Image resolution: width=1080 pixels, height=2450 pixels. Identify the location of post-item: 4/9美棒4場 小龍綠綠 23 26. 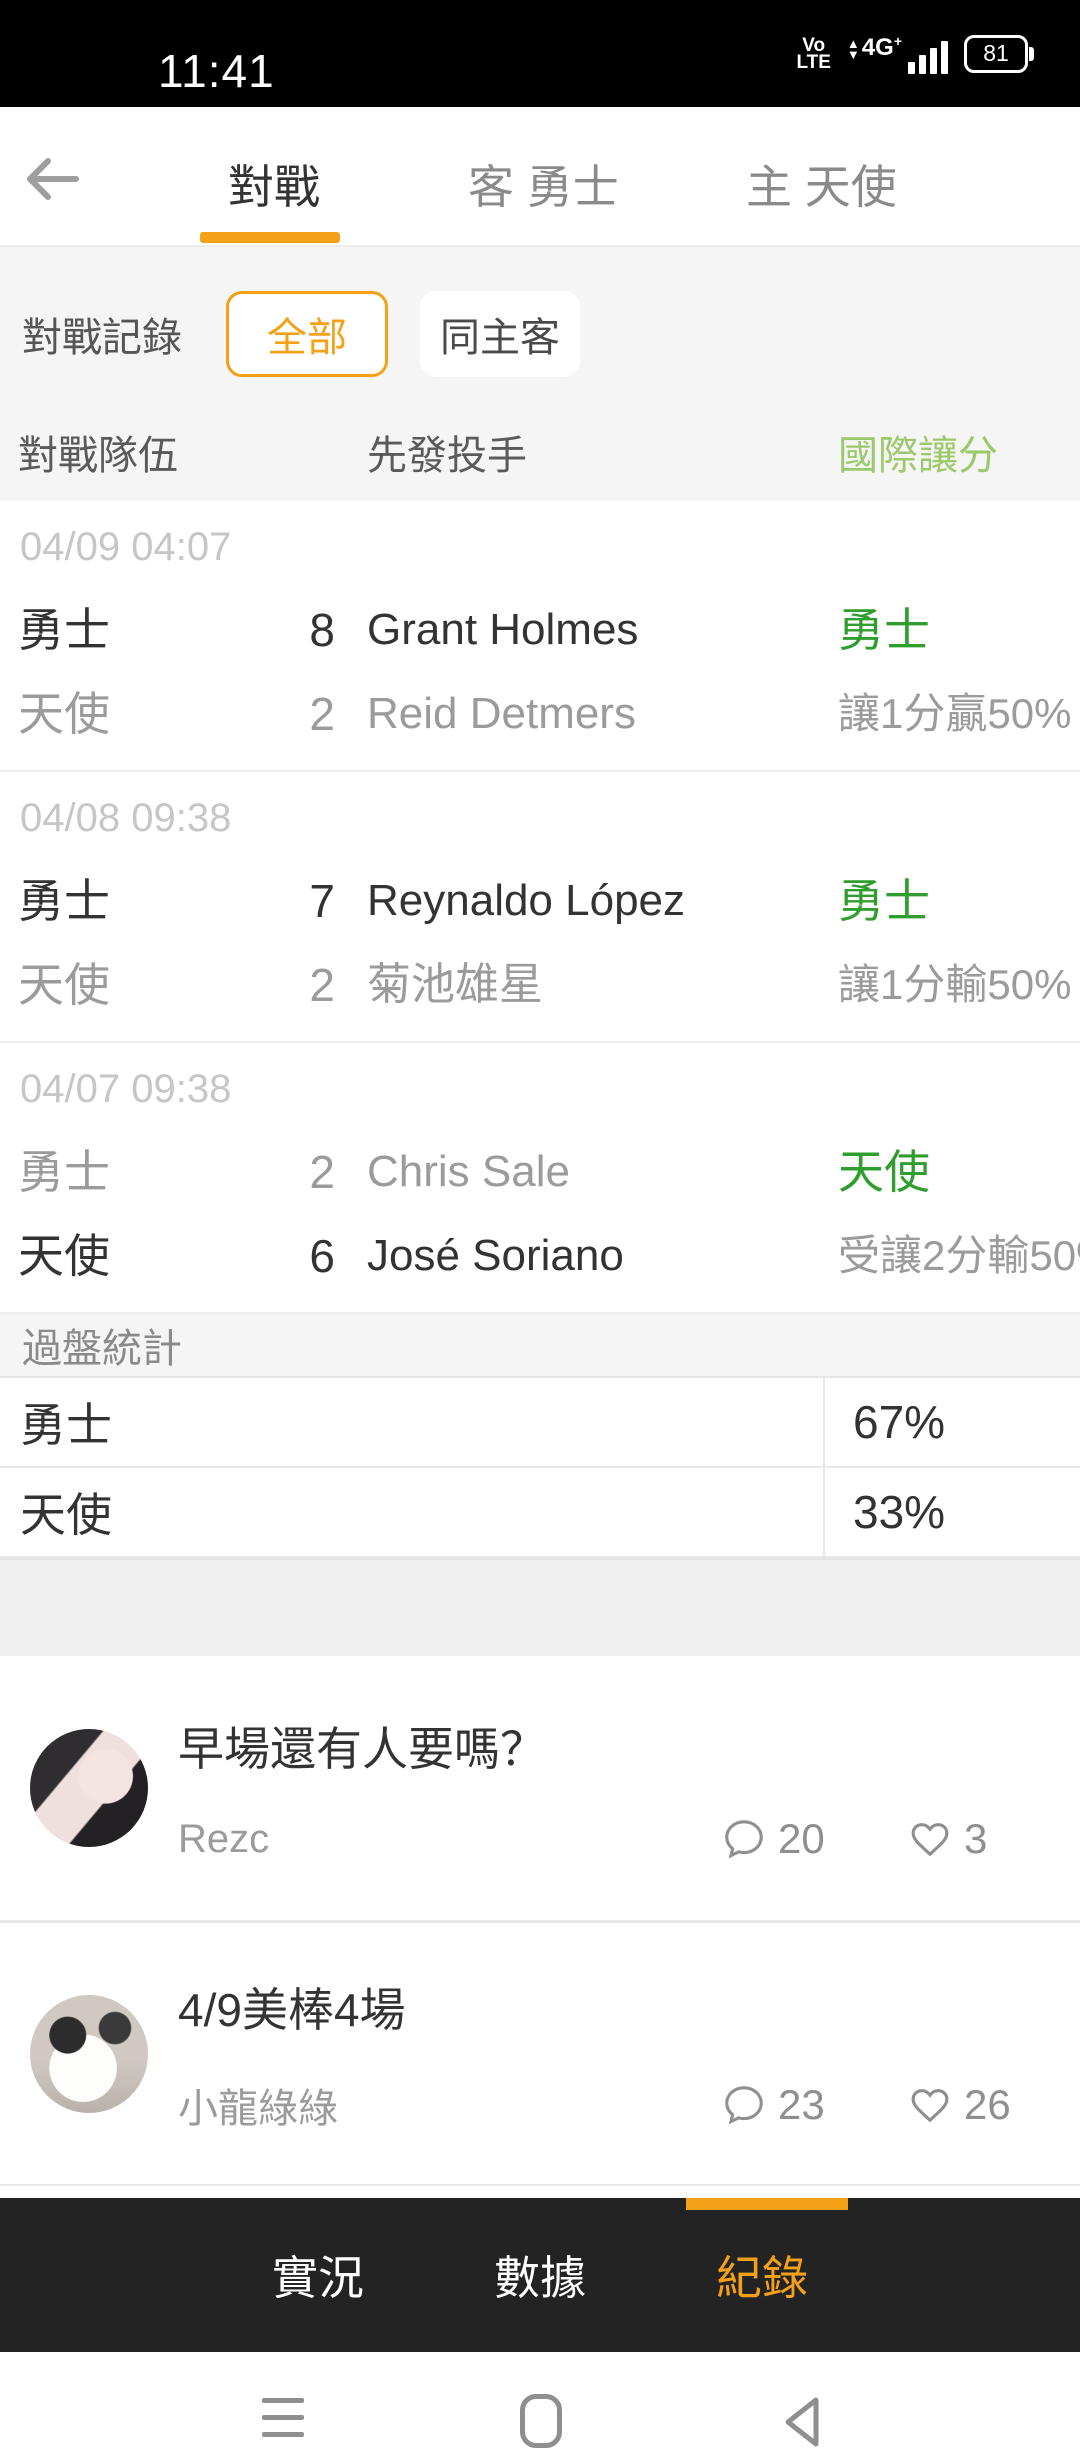
(540, 2052).